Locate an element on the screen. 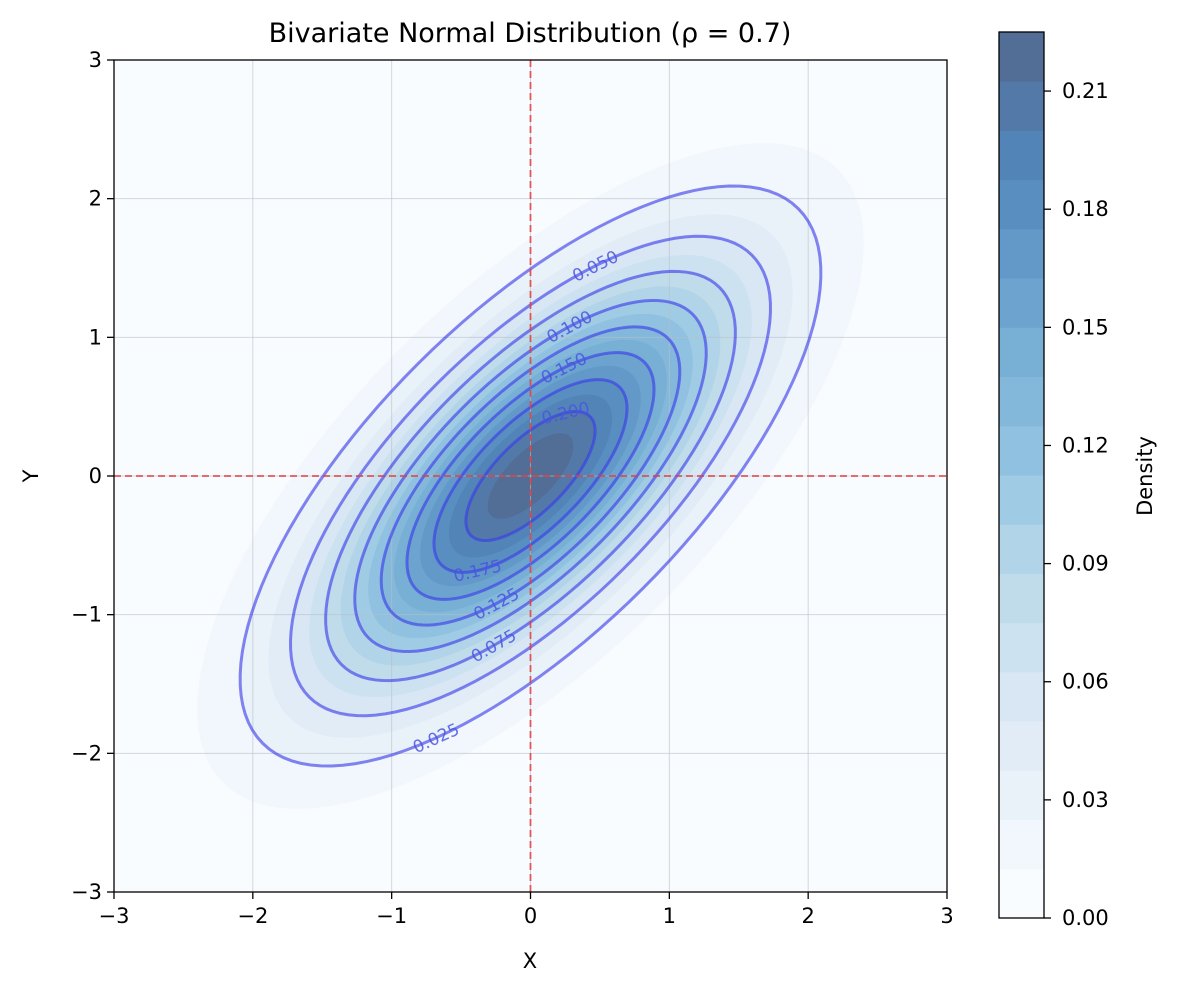 This screenshot has width=1177, height=997. colorbar-tick-label-1: 0.03 is located at coordinates (1085, 800).